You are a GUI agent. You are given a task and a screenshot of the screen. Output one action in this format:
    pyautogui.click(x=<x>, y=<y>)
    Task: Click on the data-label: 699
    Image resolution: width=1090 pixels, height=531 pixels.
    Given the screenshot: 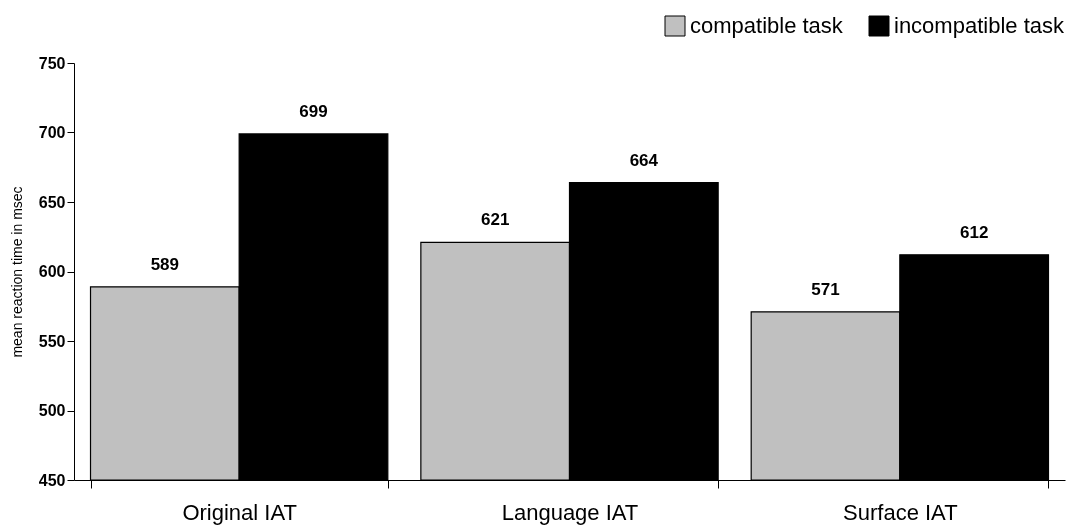 What is the action you would take?
    pyautogui.click(x=313, y=111)
    